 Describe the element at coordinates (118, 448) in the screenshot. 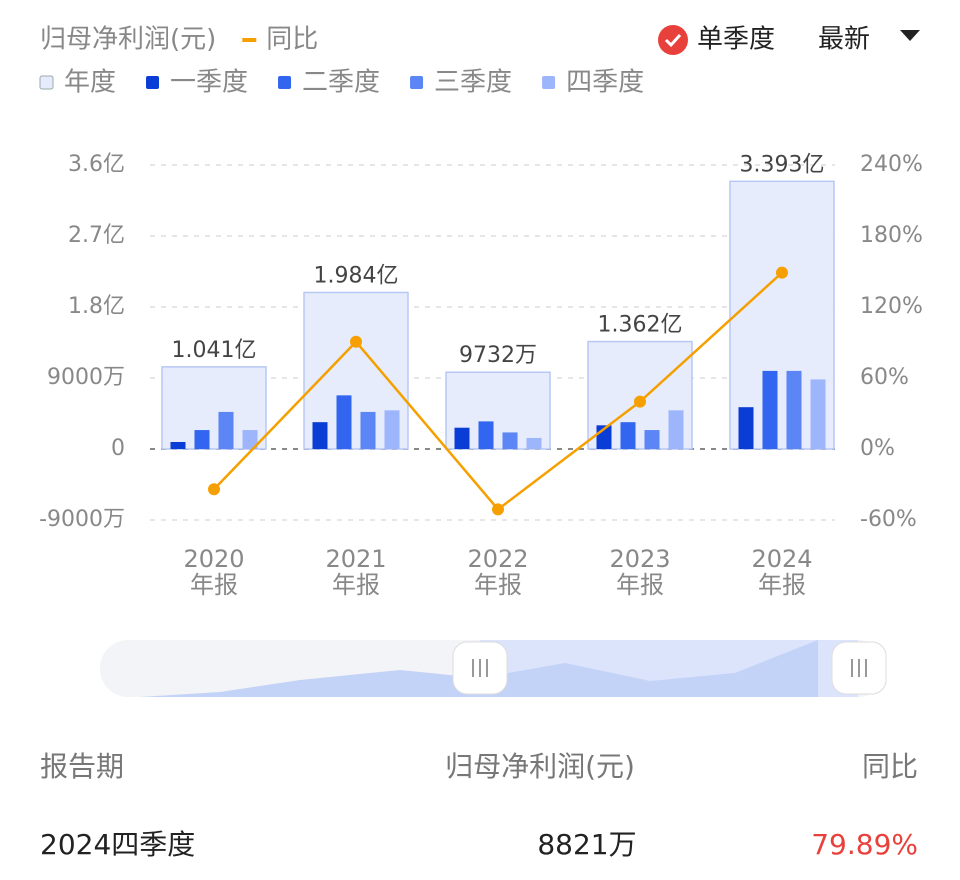

I see `y-tick-label: 0` at that location.